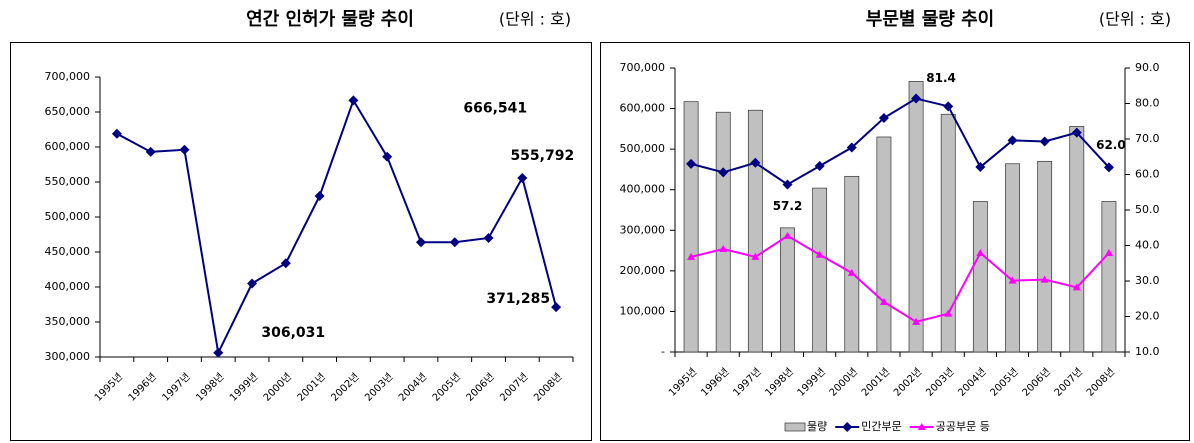 The image size is (1194, 443). I want to click on legend-label: 공공부문 등, so click(963, 426).